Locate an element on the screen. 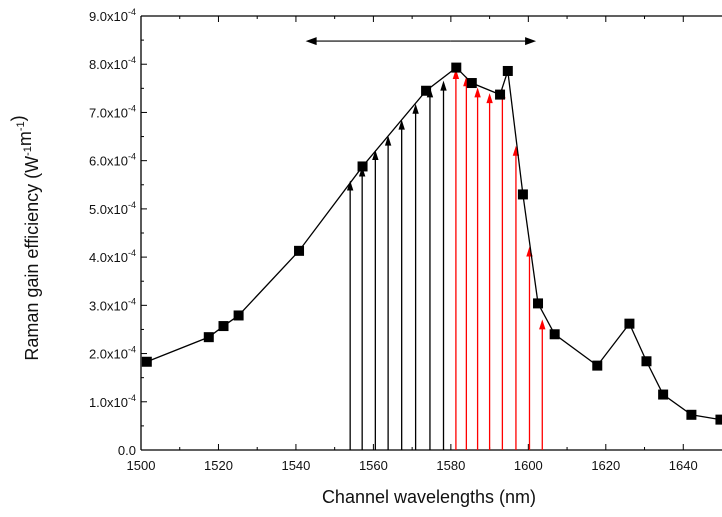  y-tick-label: 3.0x10⁻⁴ is located at coordinates (112, 304).